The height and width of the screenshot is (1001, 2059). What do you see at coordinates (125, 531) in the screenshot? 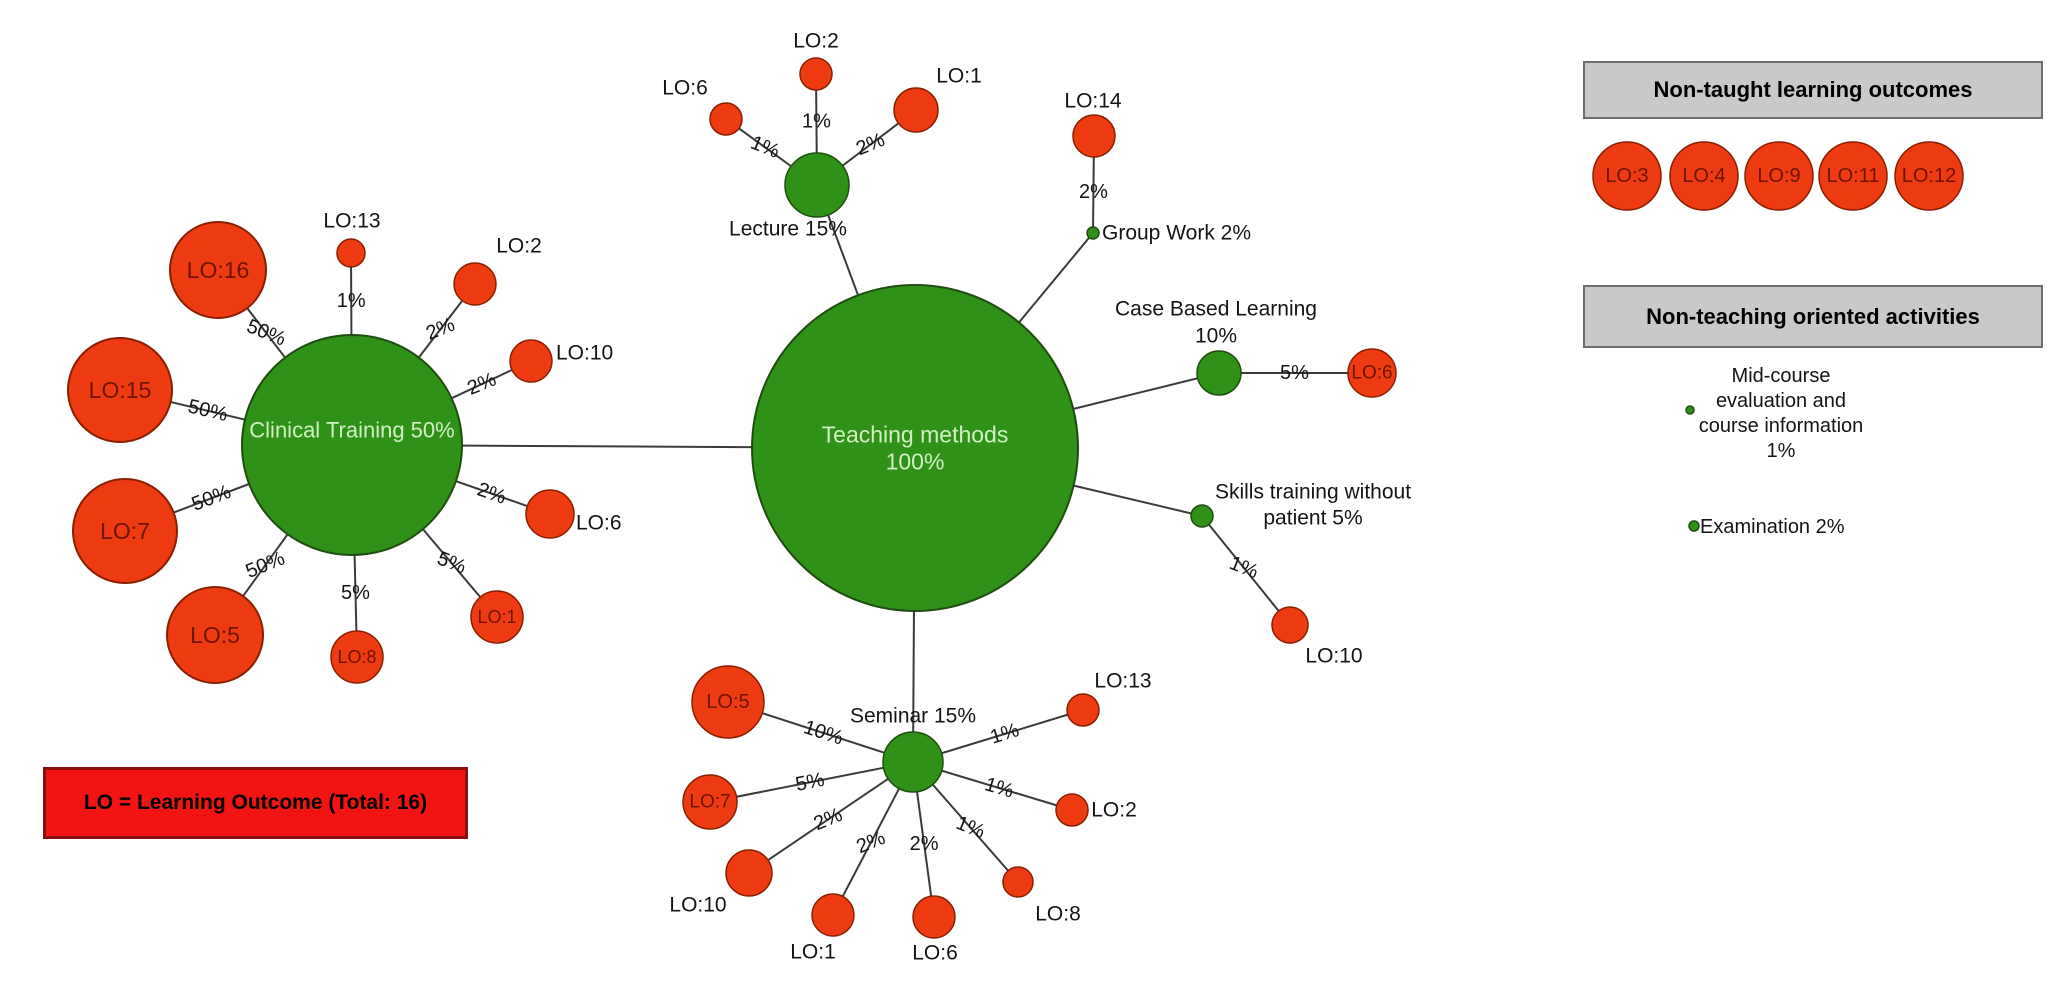
I see `node-c7l` at bounding box center [125, 531].